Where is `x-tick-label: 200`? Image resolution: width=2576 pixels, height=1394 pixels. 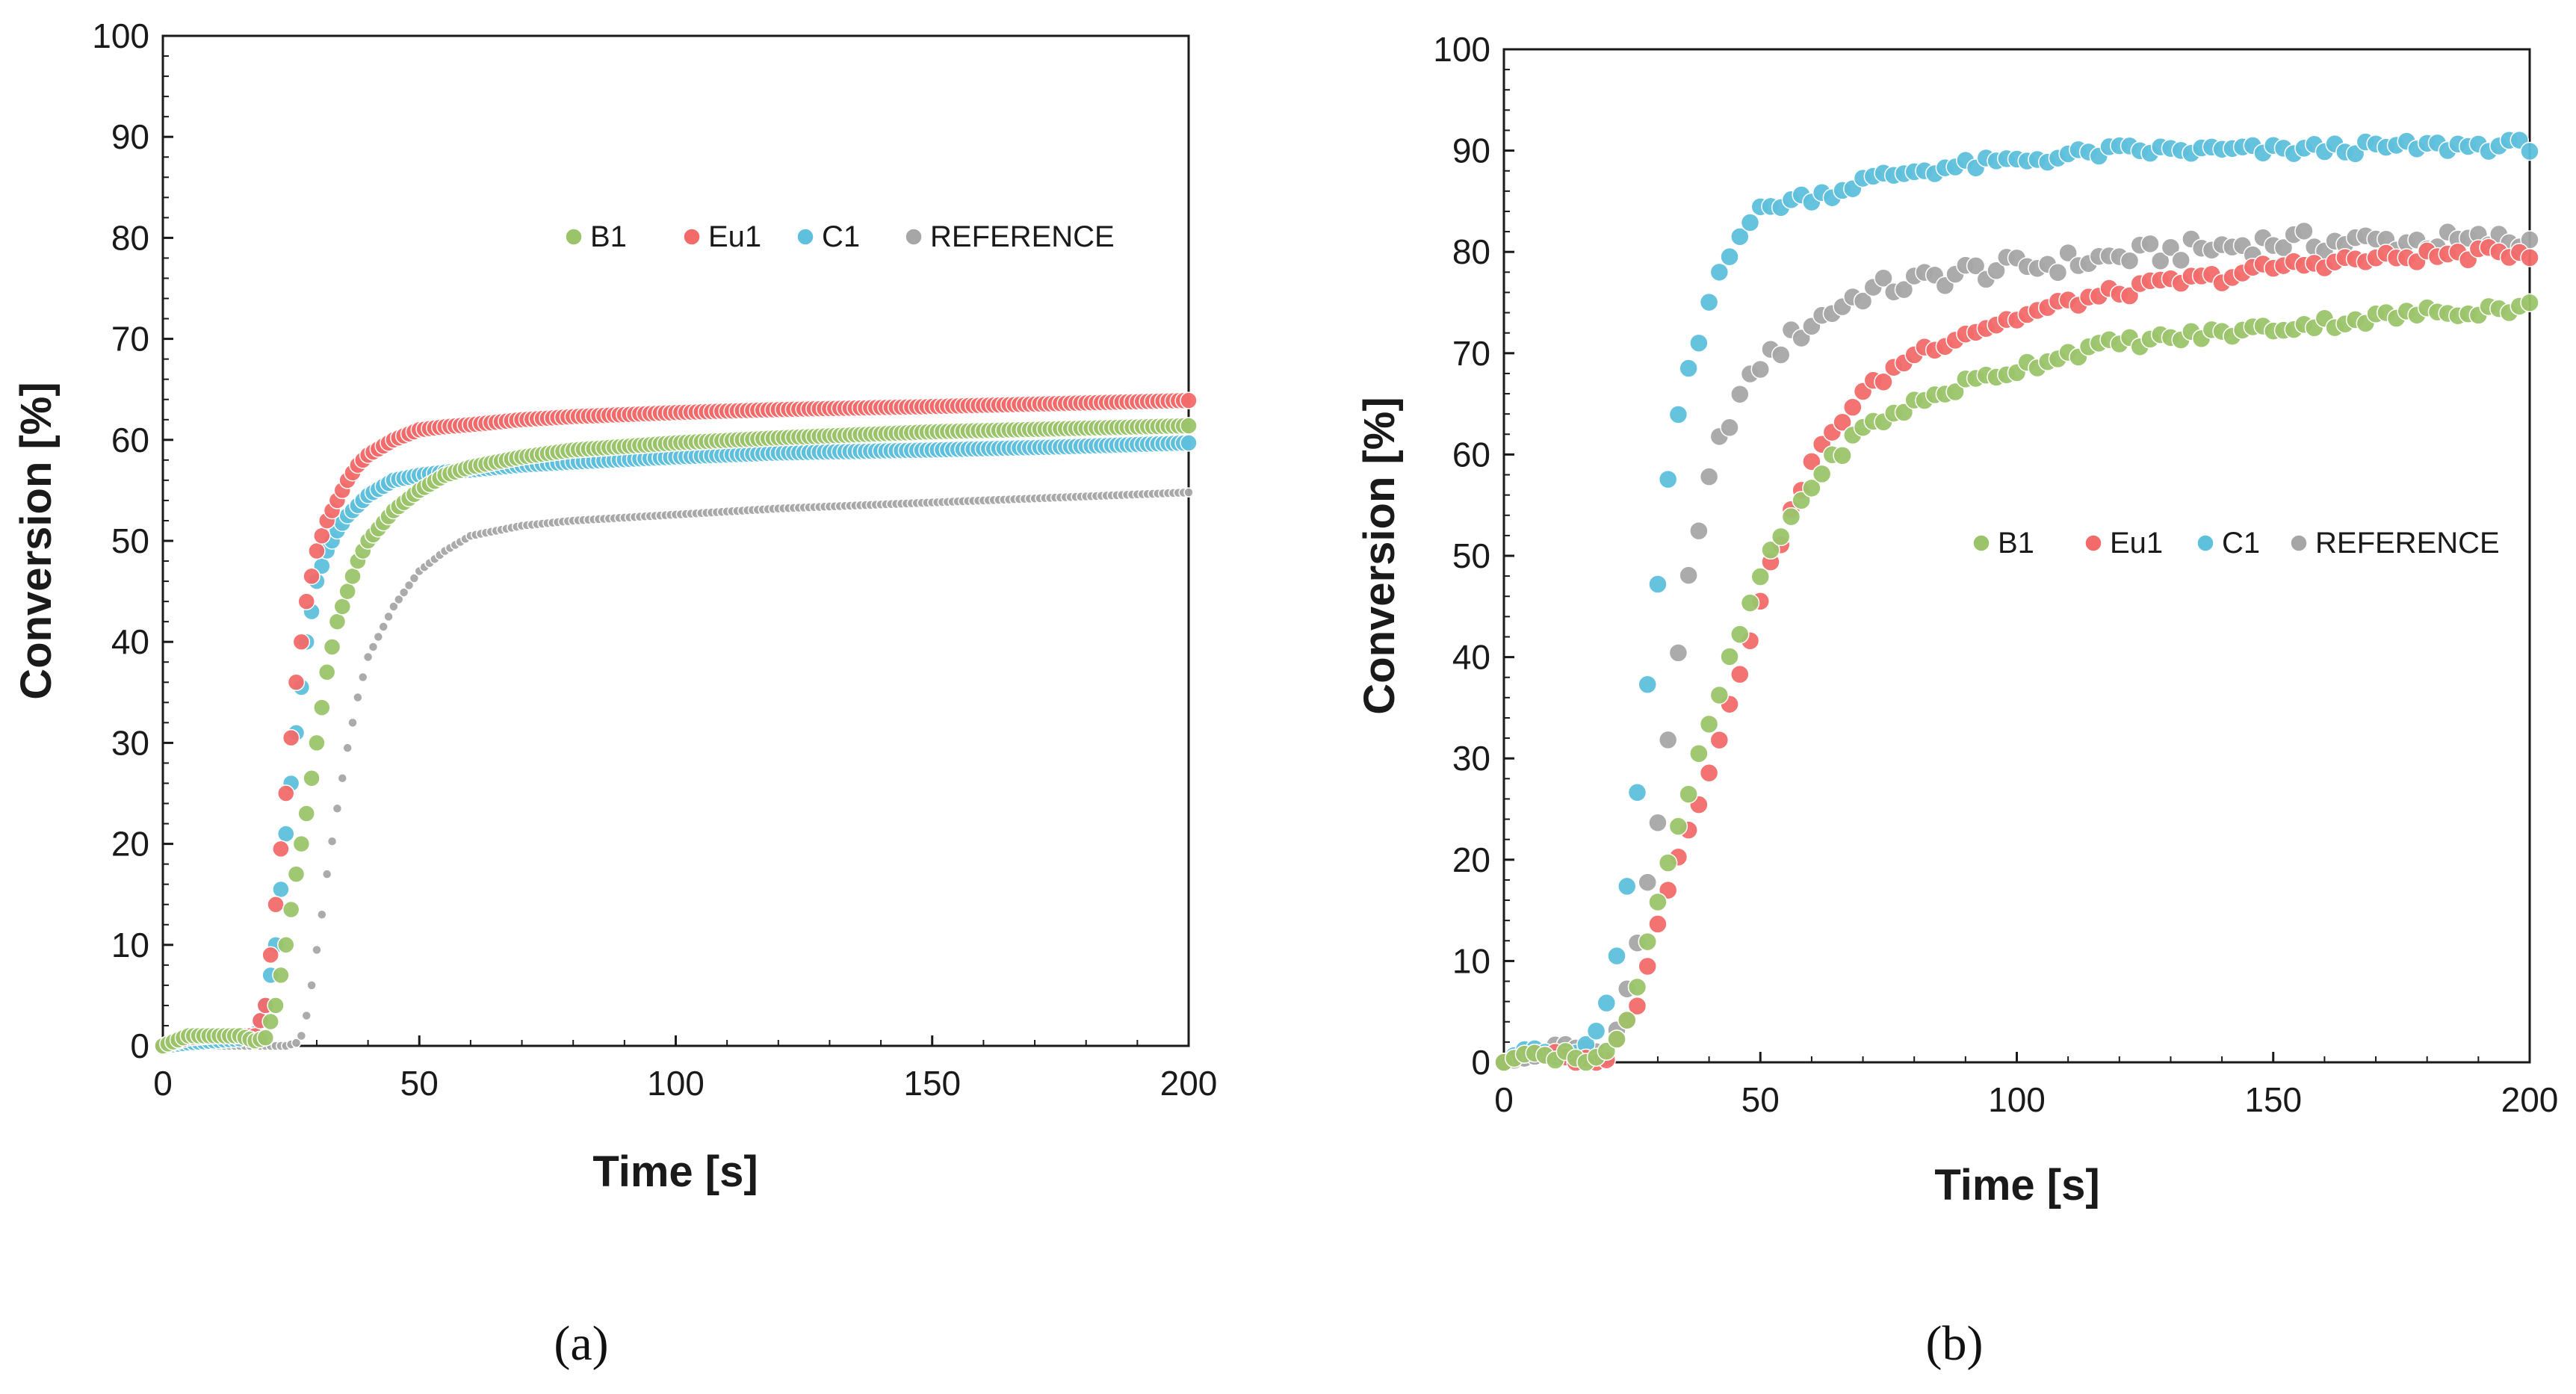
x-tick-label: 200 is located at coordinates (2530, 1099).